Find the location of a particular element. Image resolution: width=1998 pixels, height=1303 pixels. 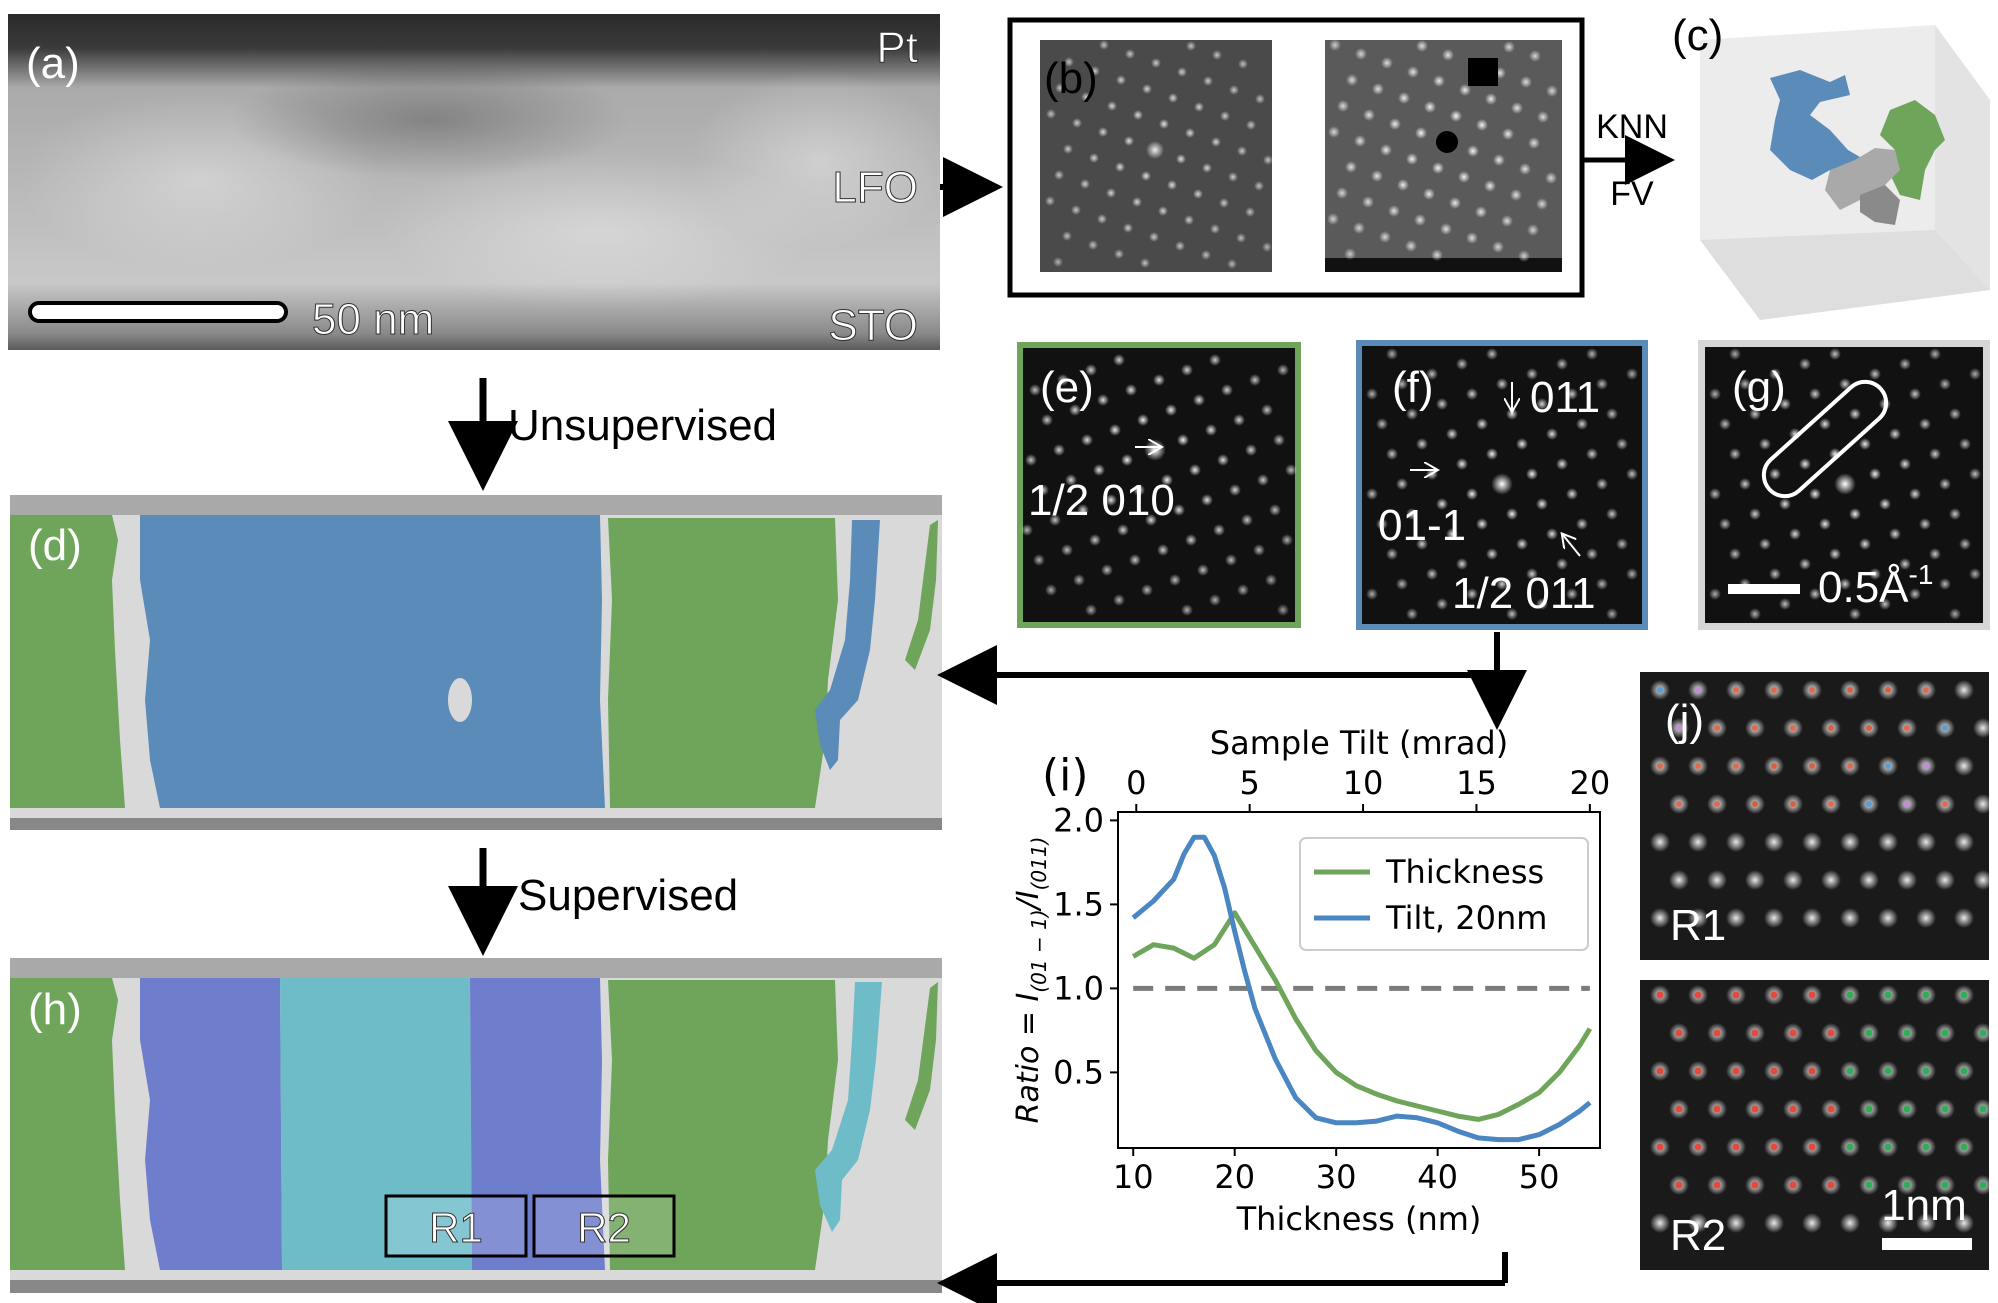

g-highlight-box is located at coordinates (1825, 439).